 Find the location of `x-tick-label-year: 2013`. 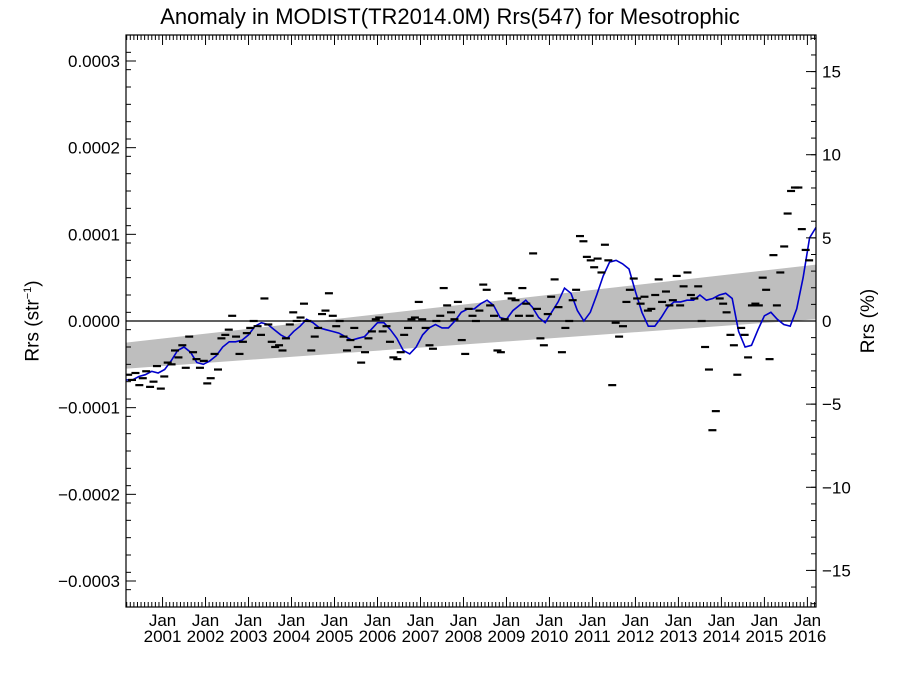

x-tick-label-year: 2013 is located at coordinates (679, 636).